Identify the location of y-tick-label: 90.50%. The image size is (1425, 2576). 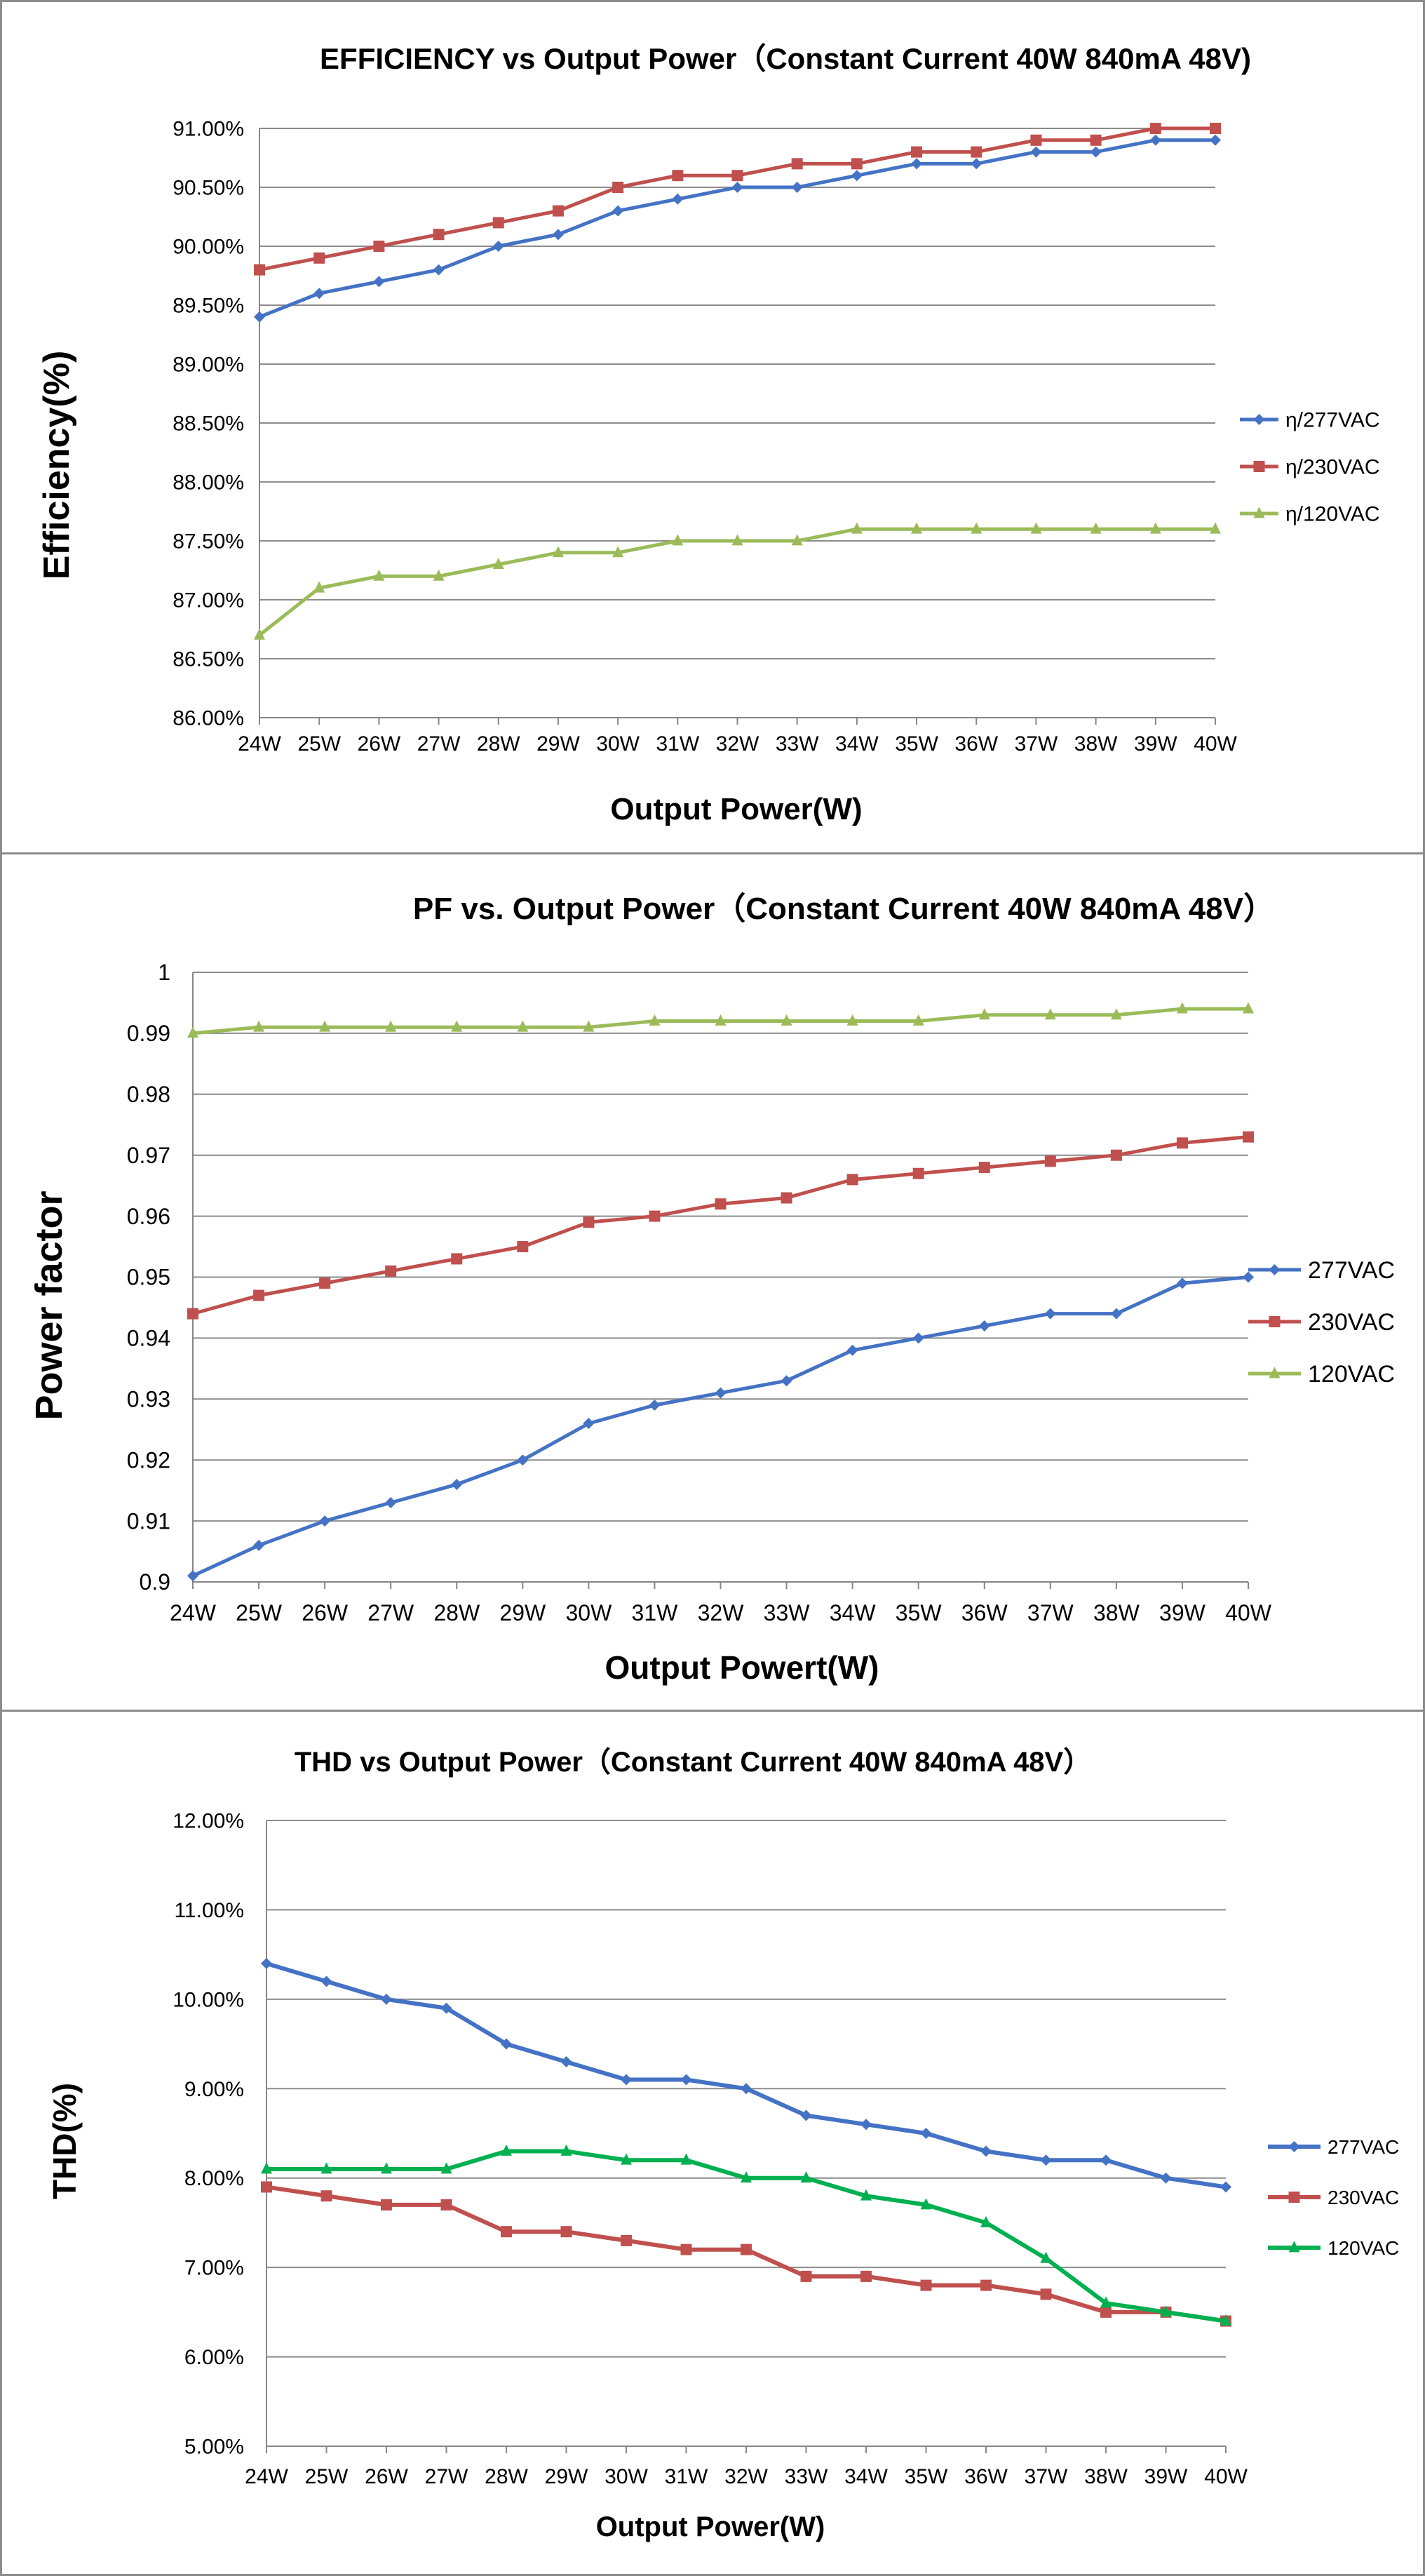
(208, 189).